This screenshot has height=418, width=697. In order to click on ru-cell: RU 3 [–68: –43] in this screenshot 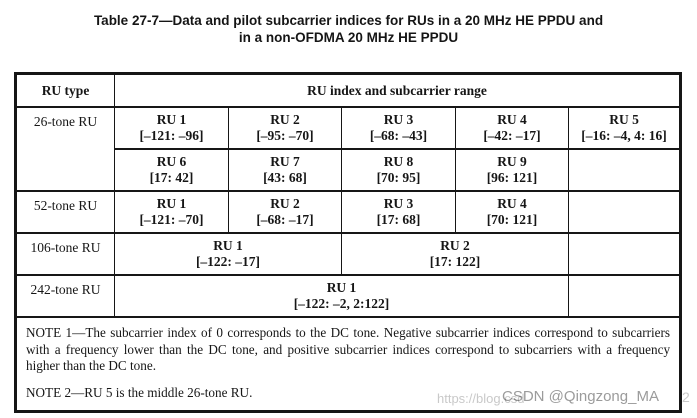, I will do `click(398, 128)`.